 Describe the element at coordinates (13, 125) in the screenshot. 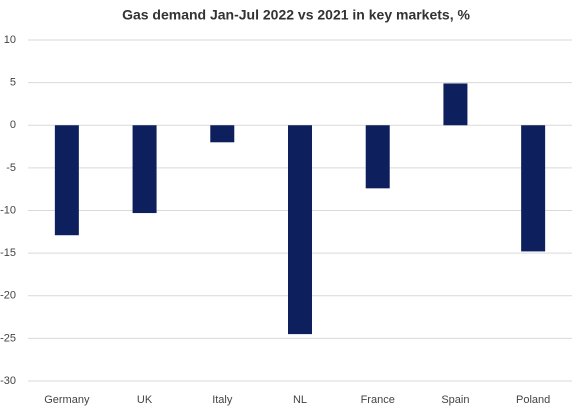

I see `y-tick-label: 0` at that location.